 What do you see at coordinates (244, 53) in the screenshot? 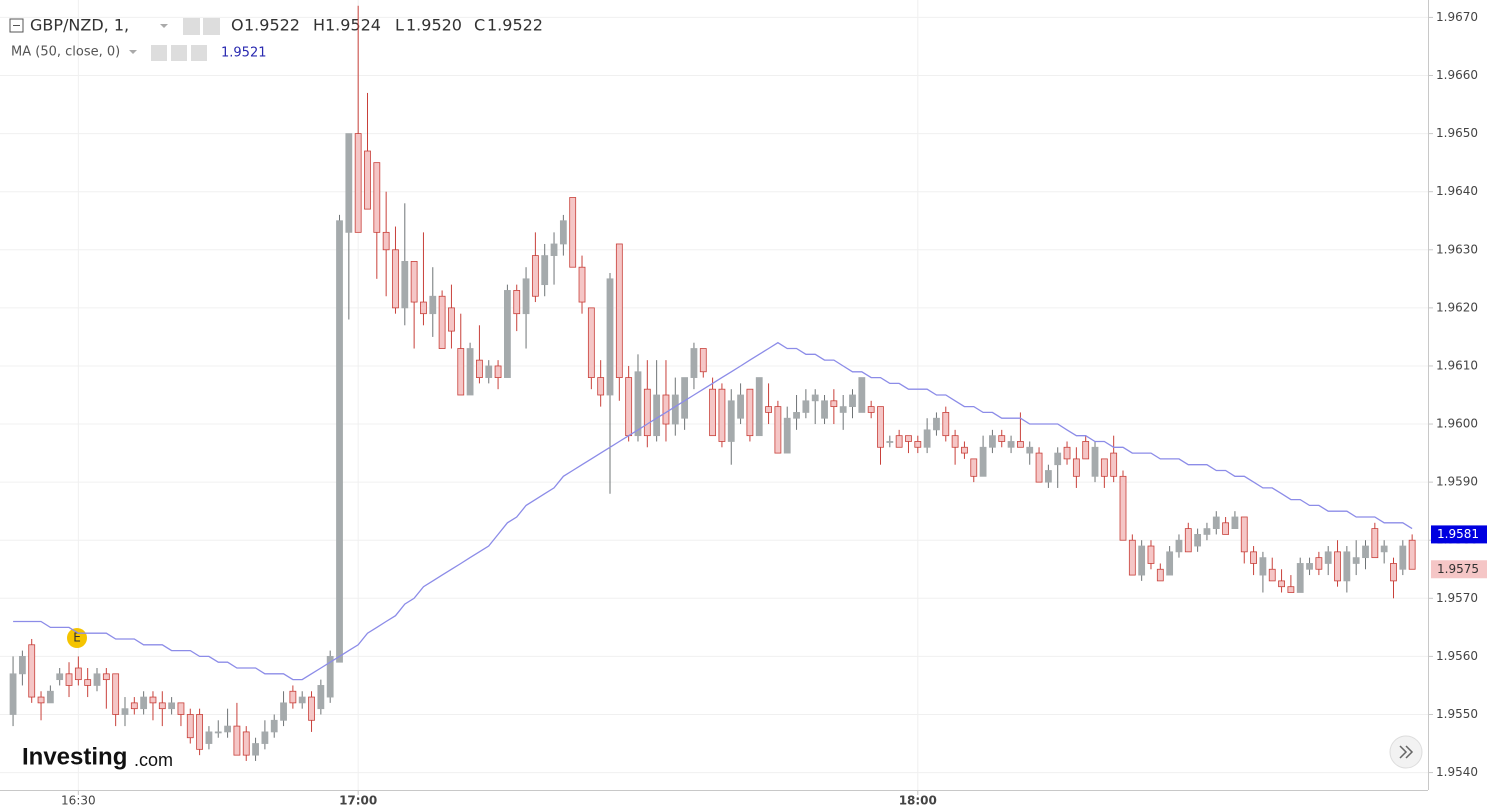
I see `ma-value: 1.9521` at bounding box center [244, 53].